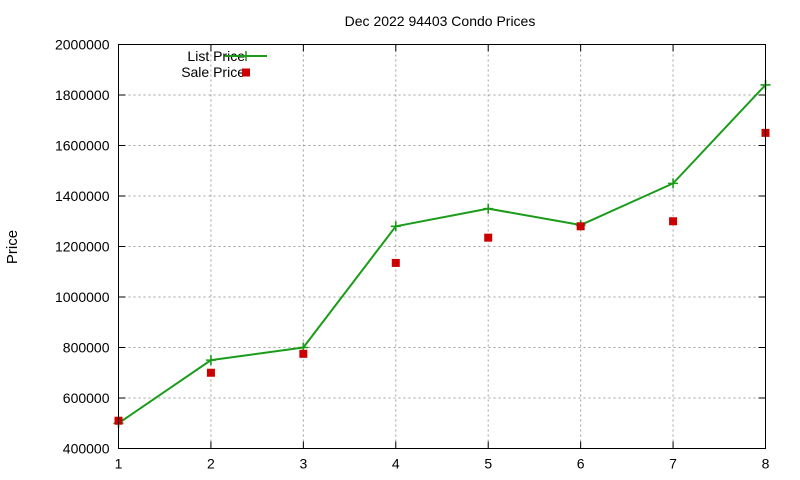 This screenshot has width=800, height=480. Describe the element at coordinates (766, 464) in the screenshot. I see `x-tick-label: 8` at that location.